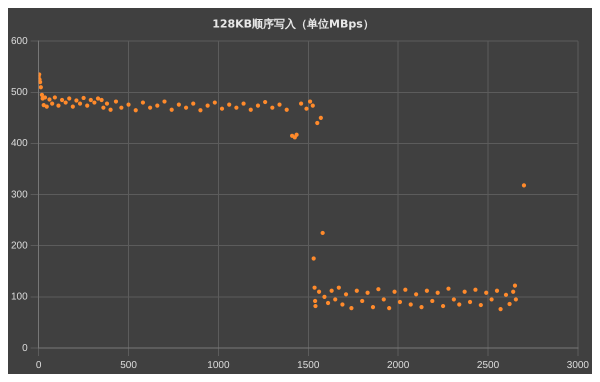  I want to click on y-tick-label: 0, so click(25, 348).